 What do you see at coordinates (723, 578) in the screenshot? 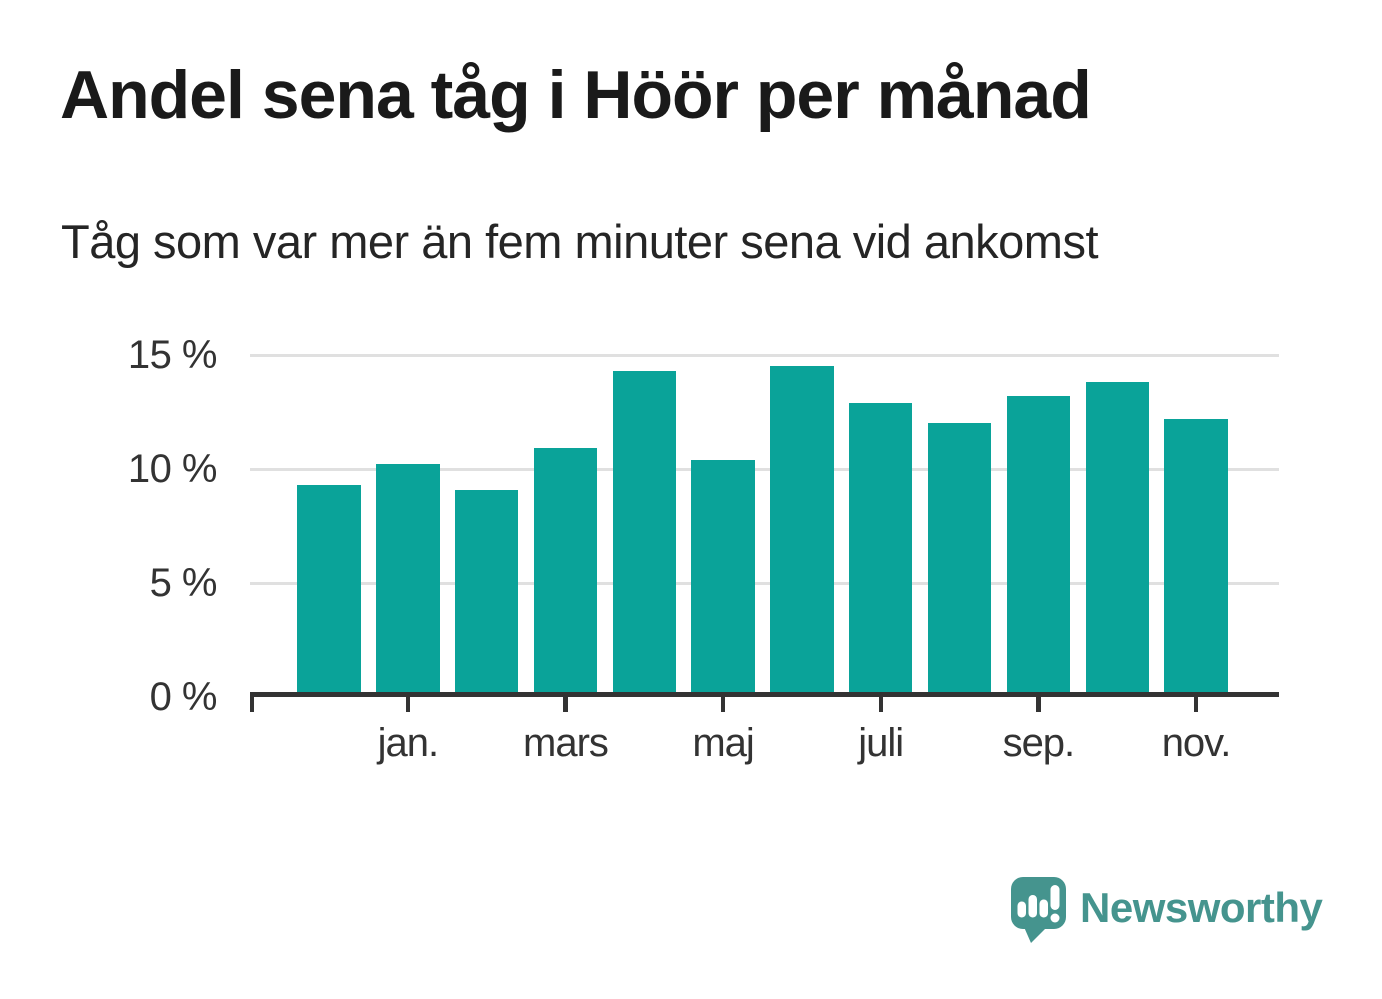
I see `bar-maj` at bounding box center [723, 578].